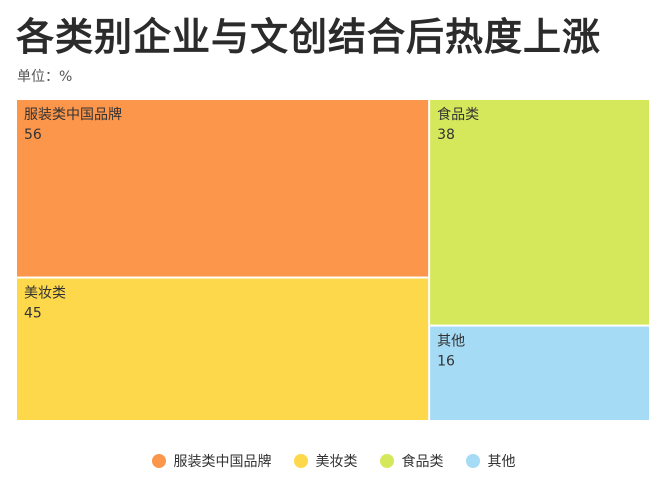  I want to click on legend: 服装类中国品牌 美妆类 食品类 其他, so click(333, 461).